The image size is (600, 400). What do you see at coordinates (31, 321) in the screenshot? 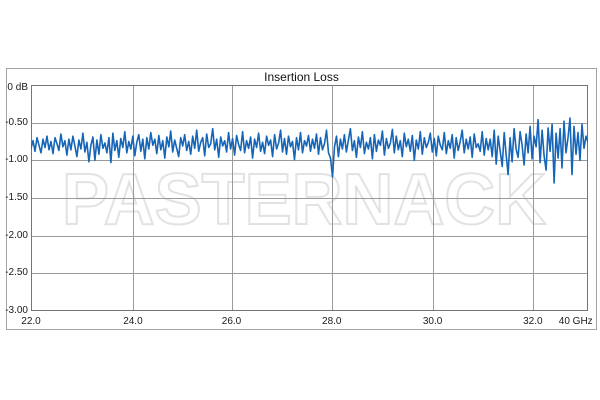
I see `x-tick-label: 22.0` at bounding box center [31, 321].